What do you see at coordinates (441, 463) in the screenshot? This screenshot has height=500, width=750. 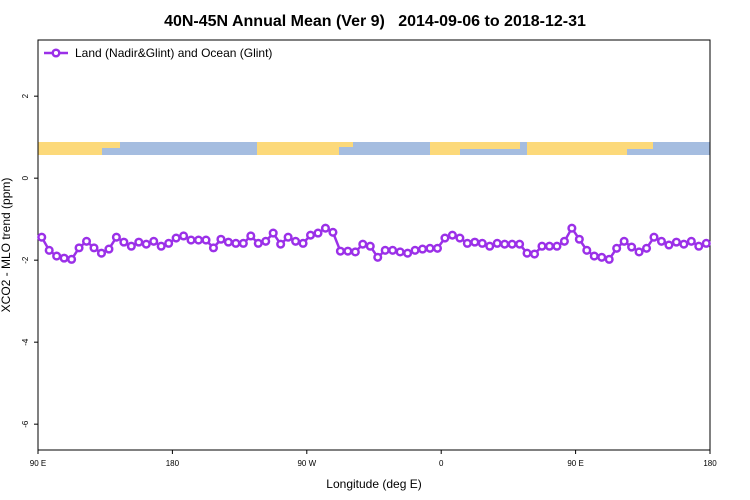 I see `x-tick-label: 0` at bounding box center [441, 463].